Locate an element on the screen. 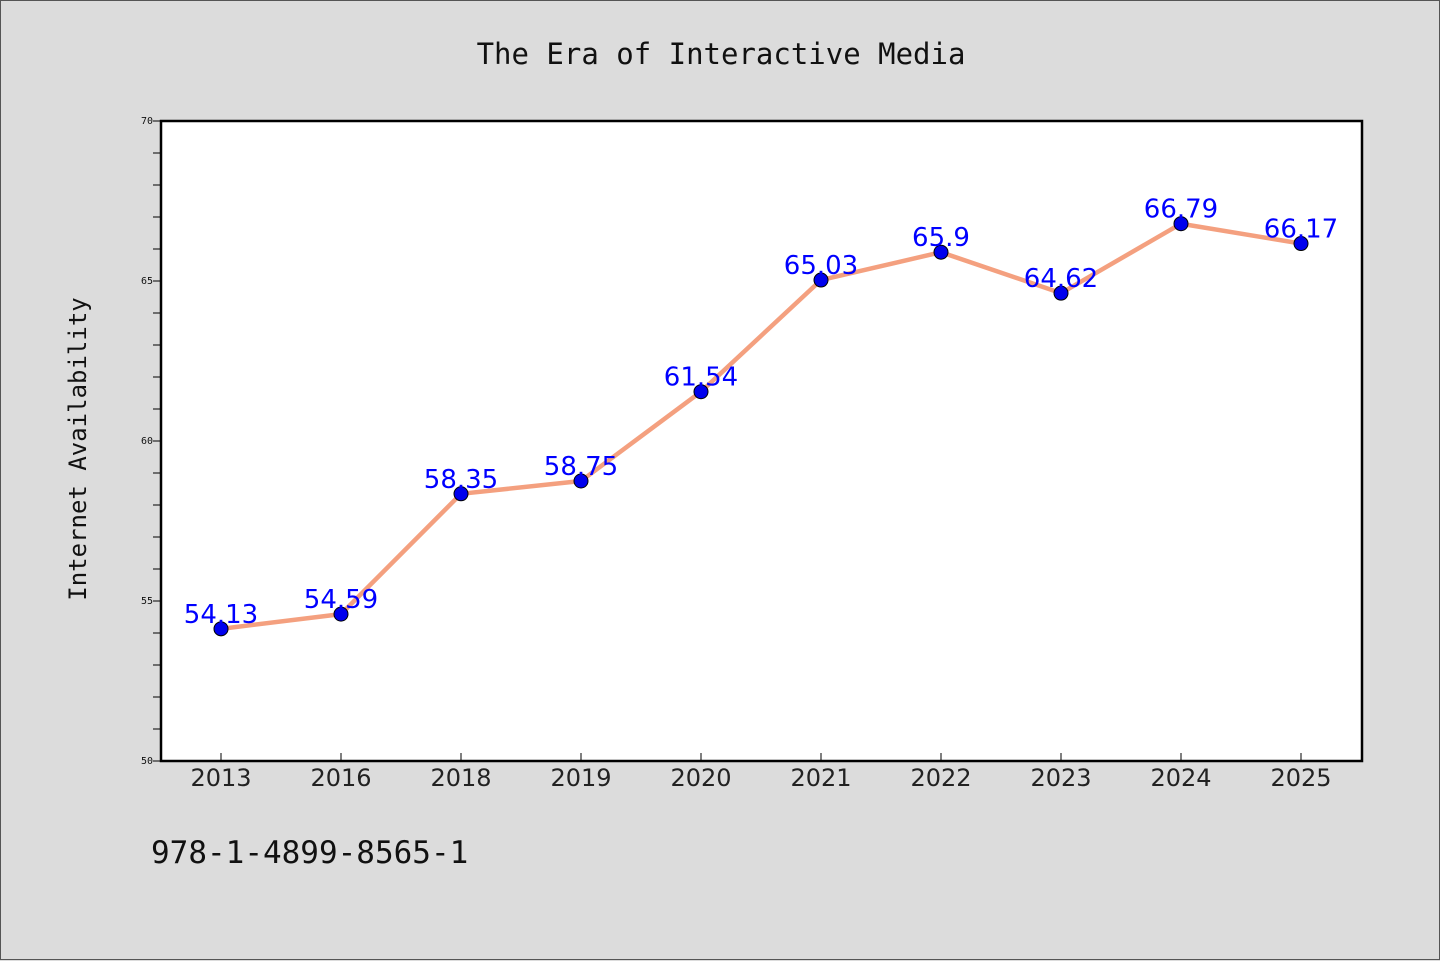 The width and height of the screenshot is (1440, 961). x-tick-label: 2024 is located at coordinates (1180, 778).